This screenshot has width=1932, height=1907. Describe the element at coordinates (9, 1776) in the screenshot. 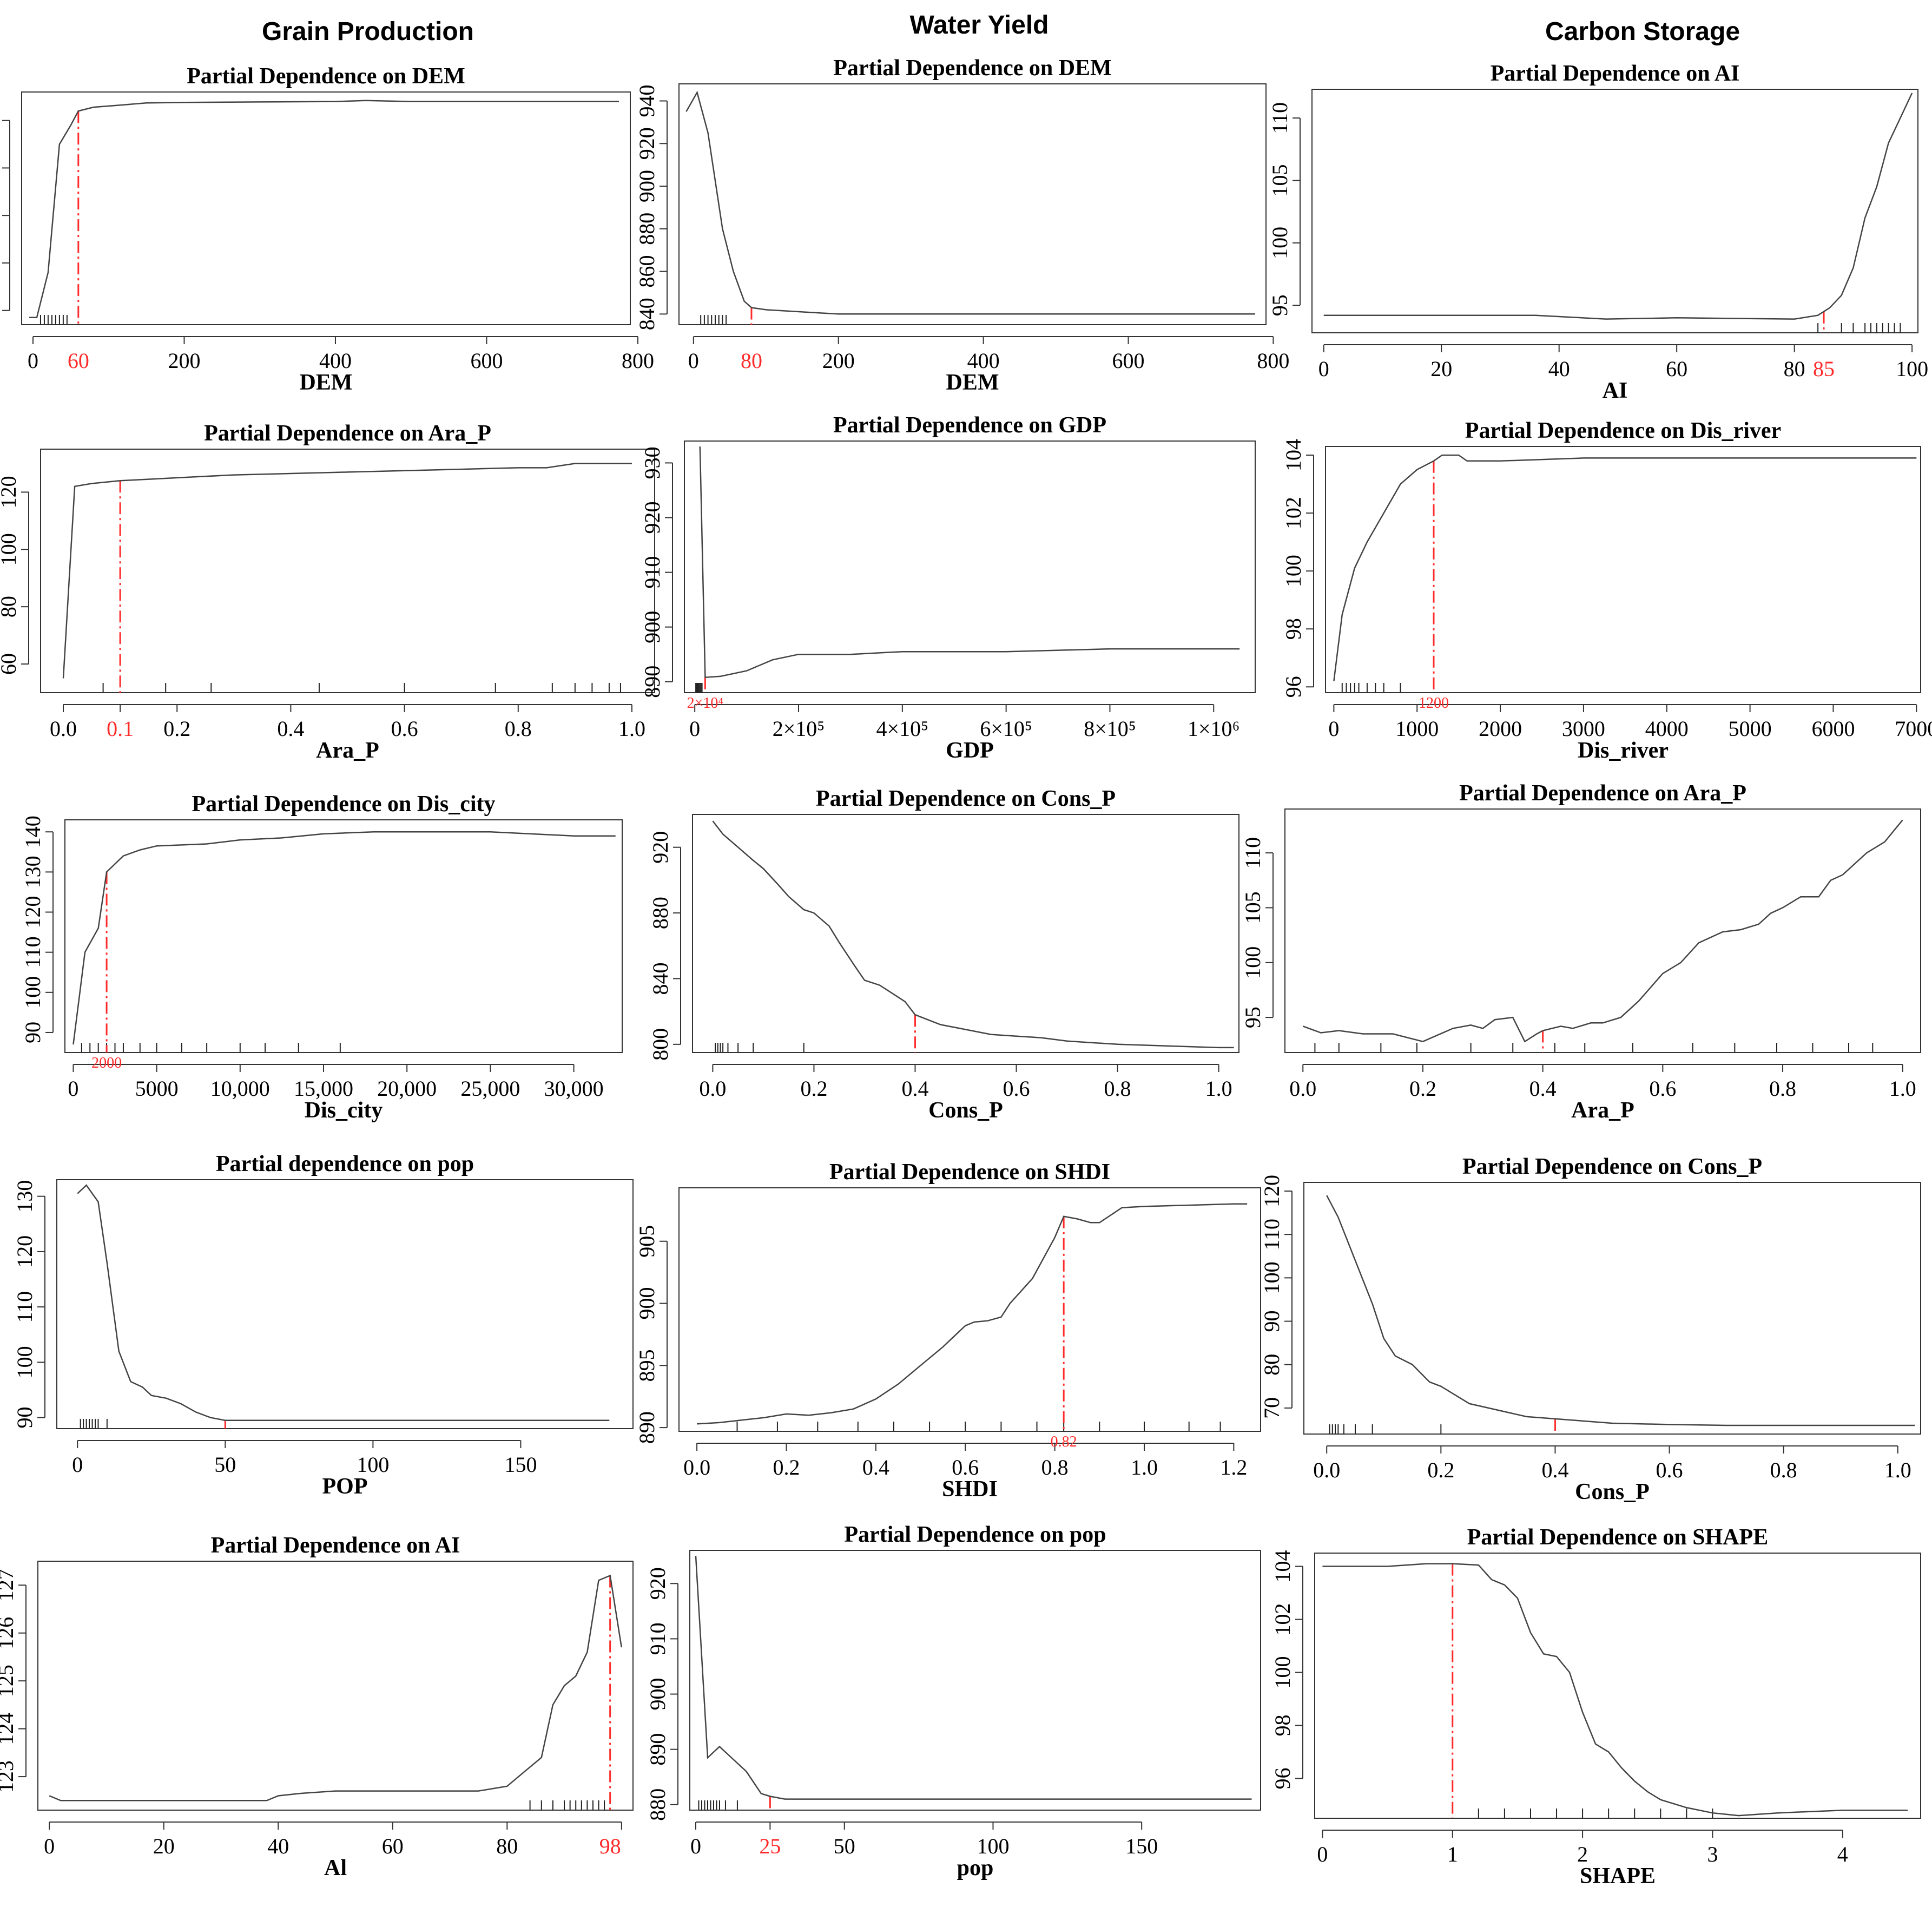

I see `y-tick-label: 123` at that location.